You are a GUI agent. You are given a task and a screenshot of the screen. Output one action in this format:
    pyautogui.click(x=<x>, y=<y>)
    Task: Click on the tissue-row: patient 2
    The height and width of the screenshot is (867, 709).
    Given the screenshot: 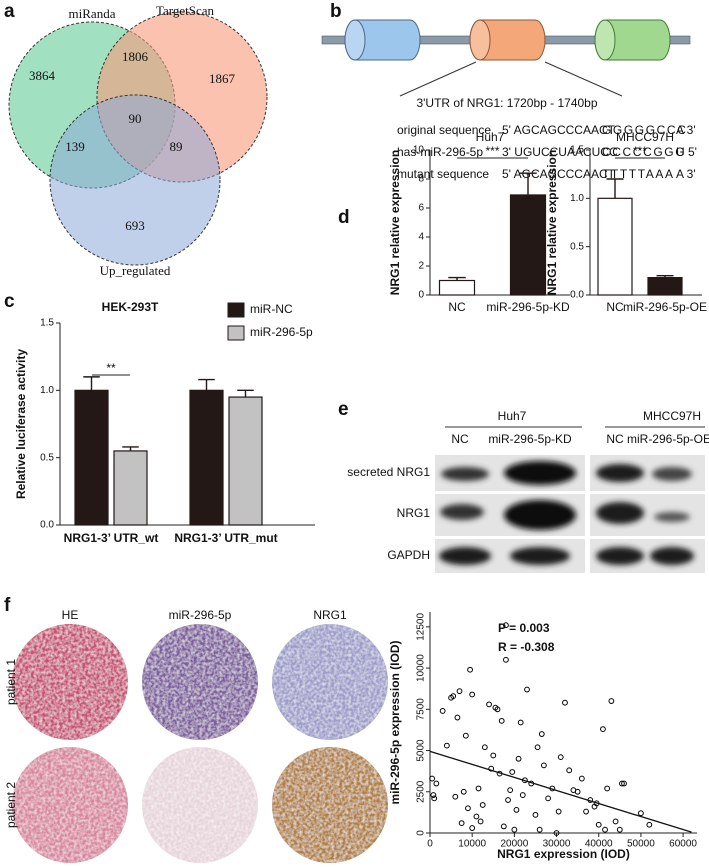 What is the action you would take?
    pyautogui.click(x=11, y=805)
    